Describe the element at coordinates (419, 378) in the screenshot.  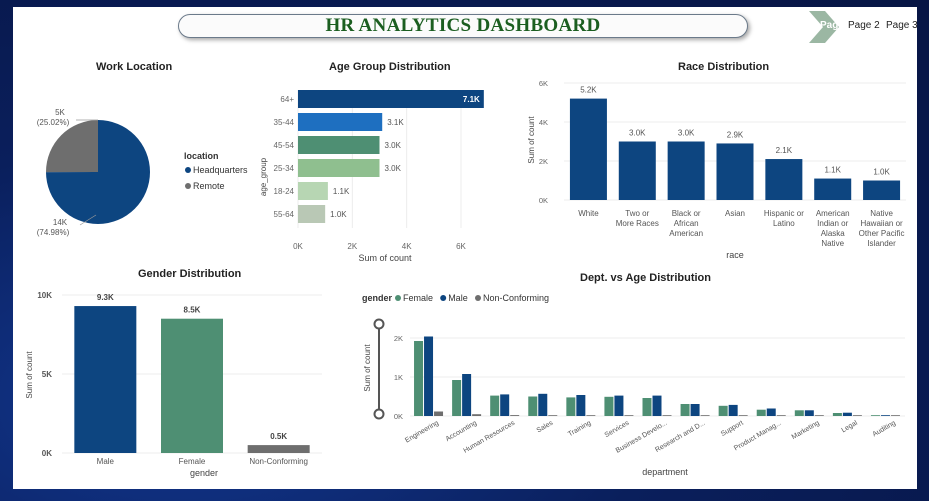
I see `dept-bar-engineering-female` at that location.